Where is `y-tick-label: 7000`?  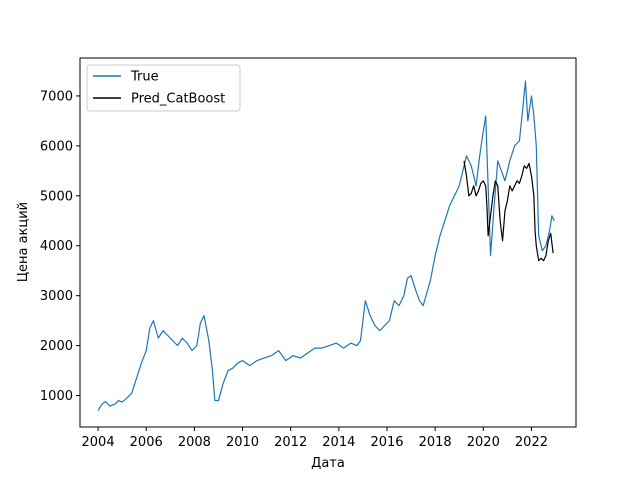 y-tick-label: 7000 is located at coordinates (56, 96).